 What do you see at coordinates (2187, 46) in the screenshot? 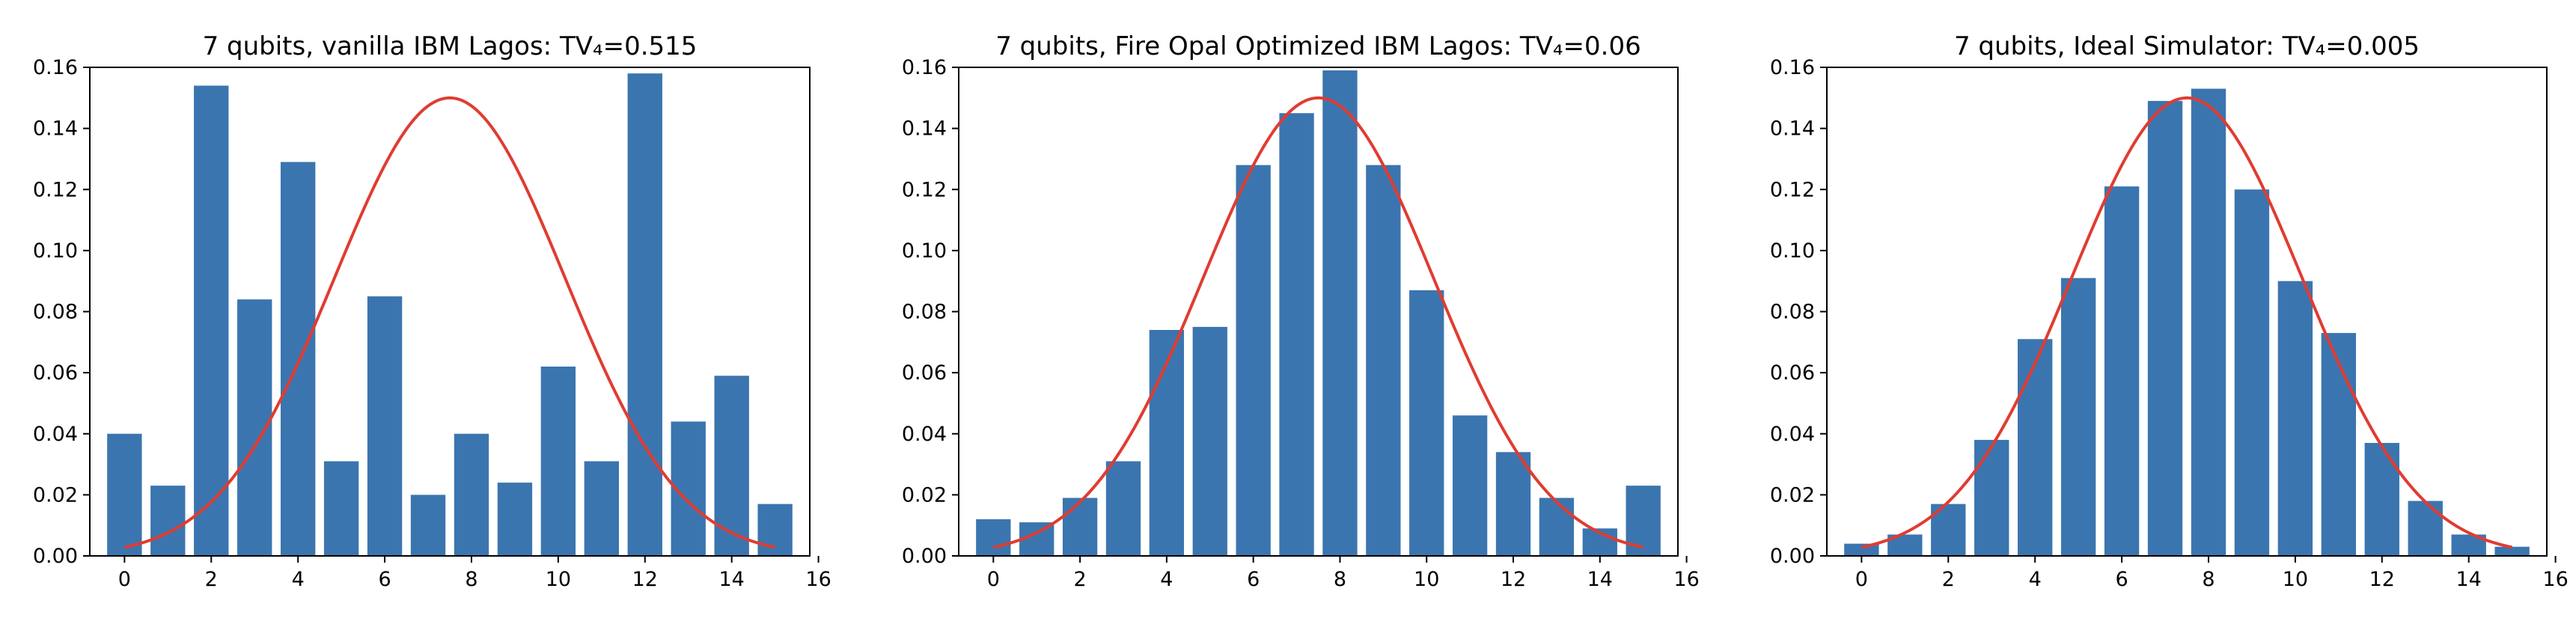
I see `chart-title: 7 qubits, Ideal Simulator: TV₄=0.005` at bounding box center [2187, 46].